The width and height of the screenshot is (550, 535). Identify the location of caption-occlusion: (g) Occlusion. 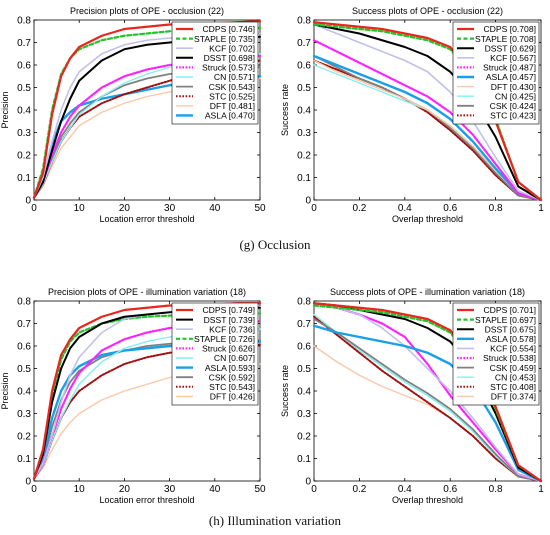
(275, 244).